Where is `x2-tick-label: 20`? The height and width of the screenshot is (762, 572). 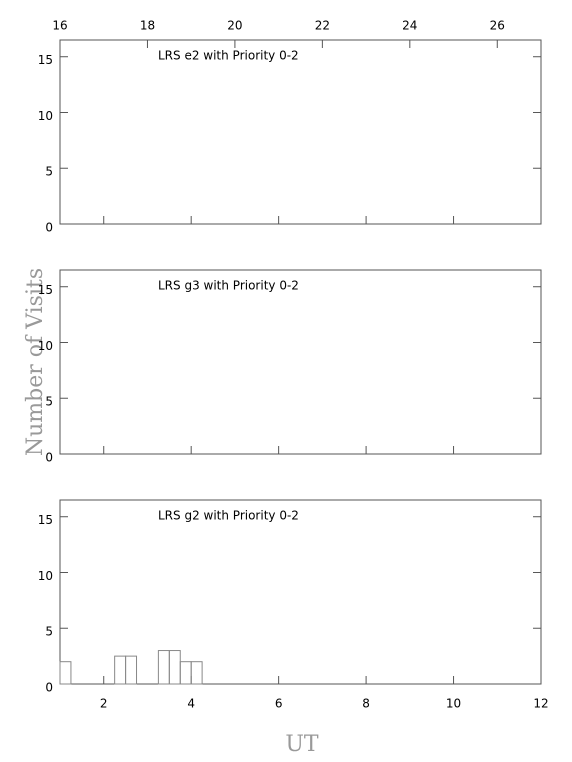 x2-tick-label: 20 is located at coordinates (234, 26).